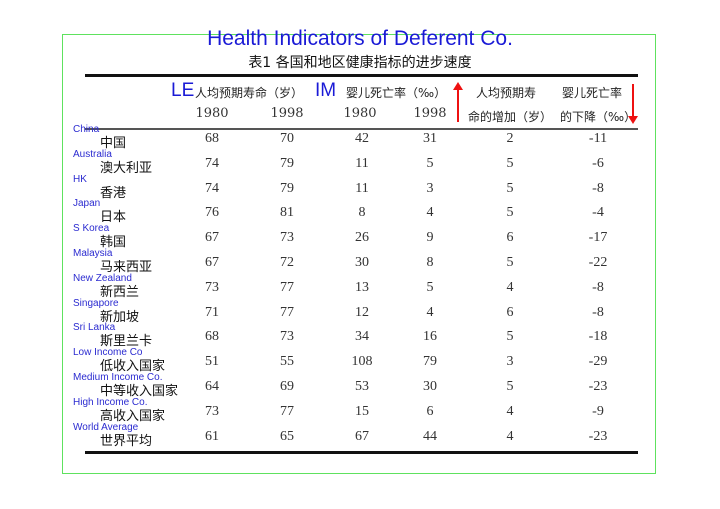 The image size is (720, 509). Describe the element at coordinates (287, 213) in the screenshot. I see `table-cell: 81` at that location.